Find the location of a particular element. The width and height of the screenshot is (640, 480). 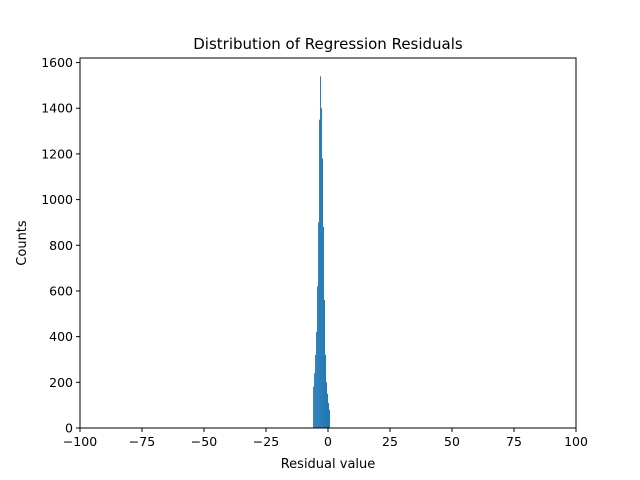

x-axis-label: Residual value is located at coordinates (328, 464).